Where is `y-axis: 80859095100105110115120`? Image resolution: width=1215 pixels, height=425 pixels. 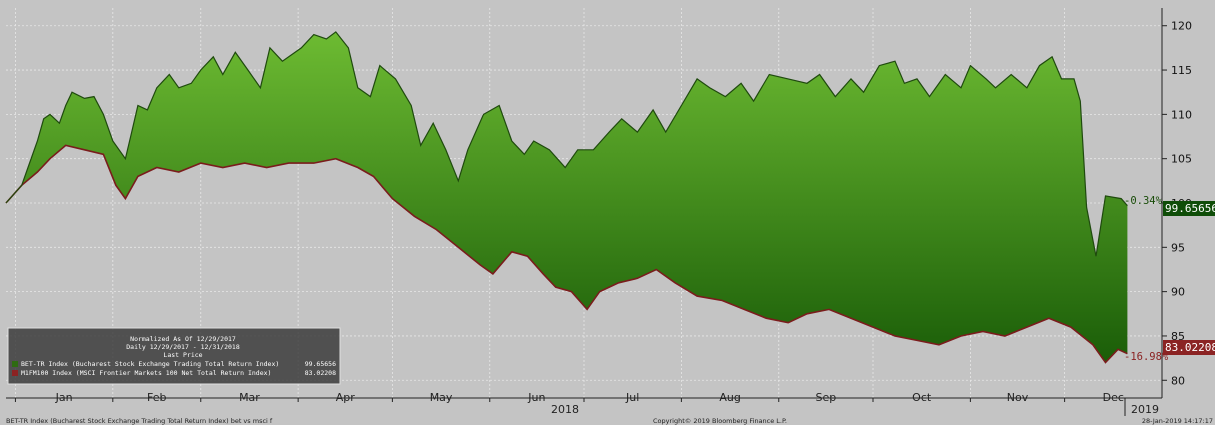
y-axis: 80859095100105110115120 is located at coordinates (1177, 203).